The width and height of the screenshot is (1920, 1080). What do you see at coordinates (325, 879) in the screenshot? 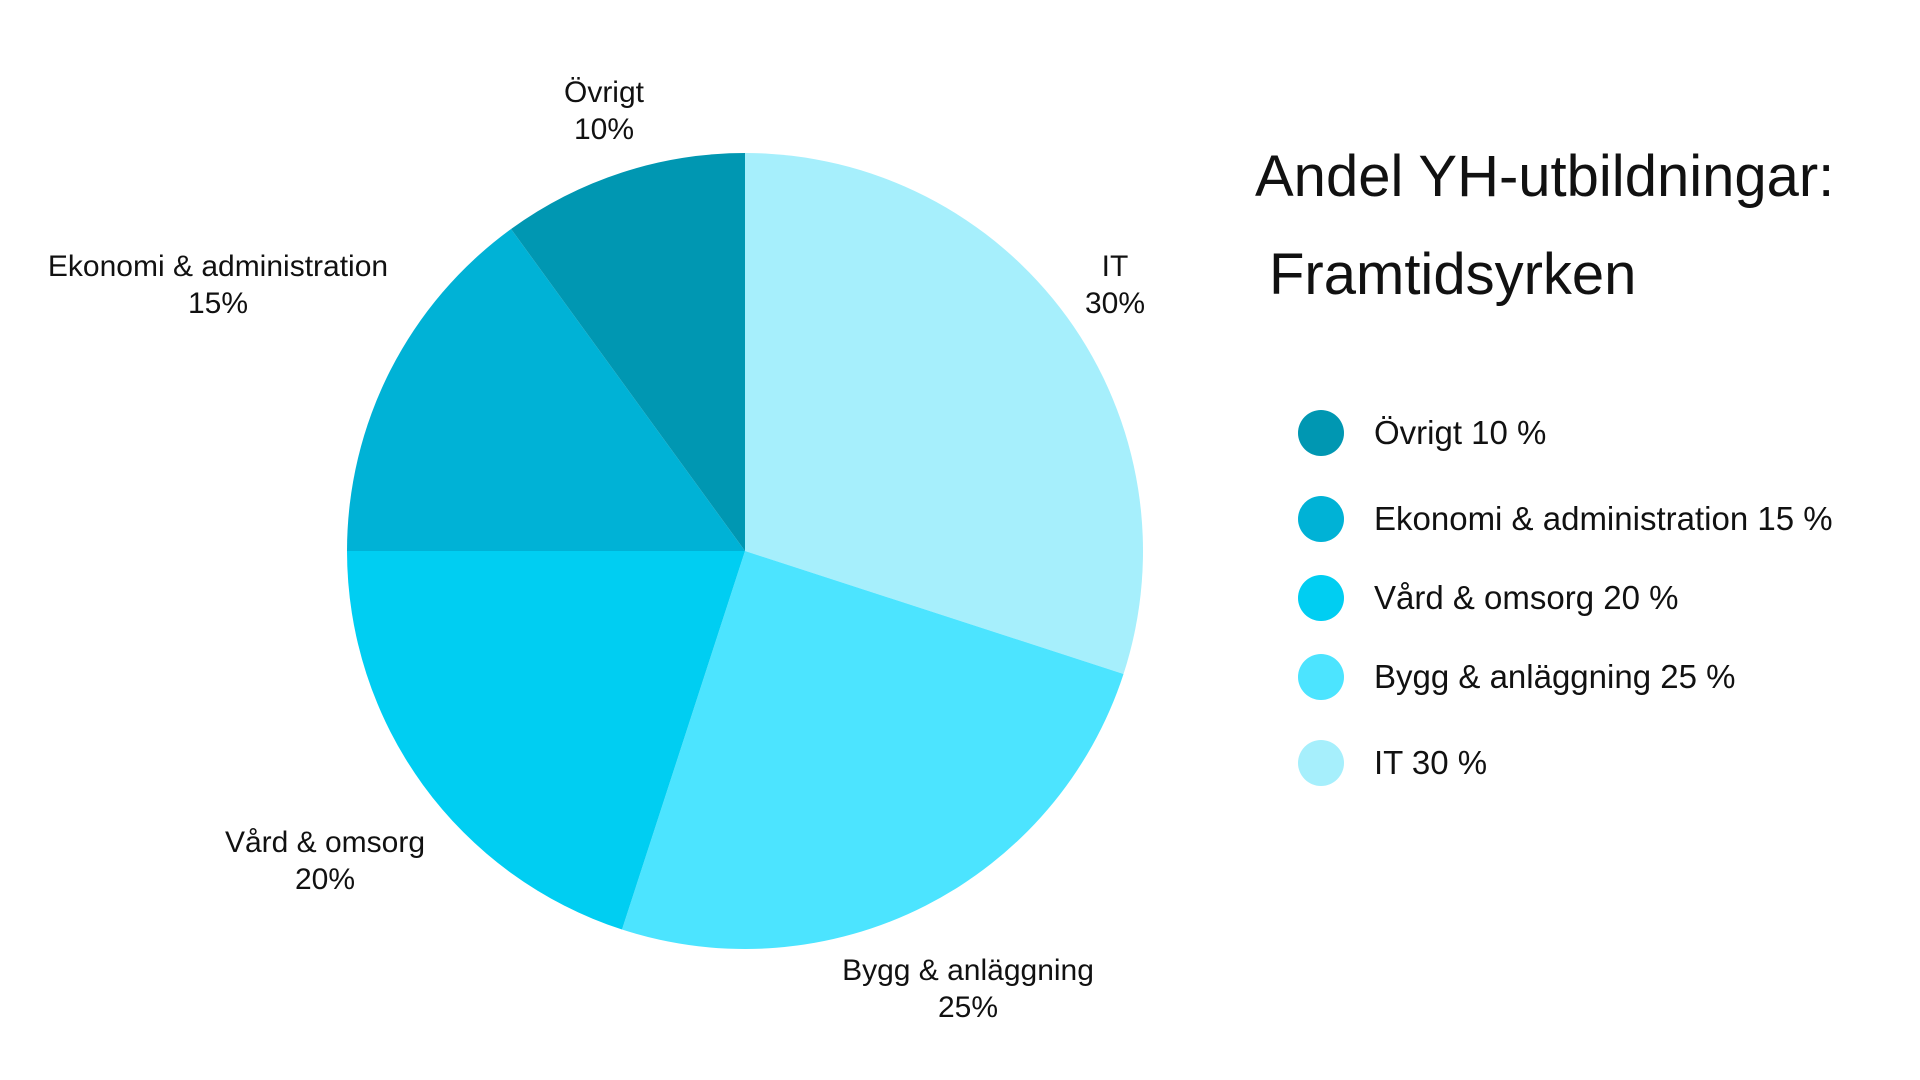
I see `slice-label-value: 20%` at bounding box center [325, 879].